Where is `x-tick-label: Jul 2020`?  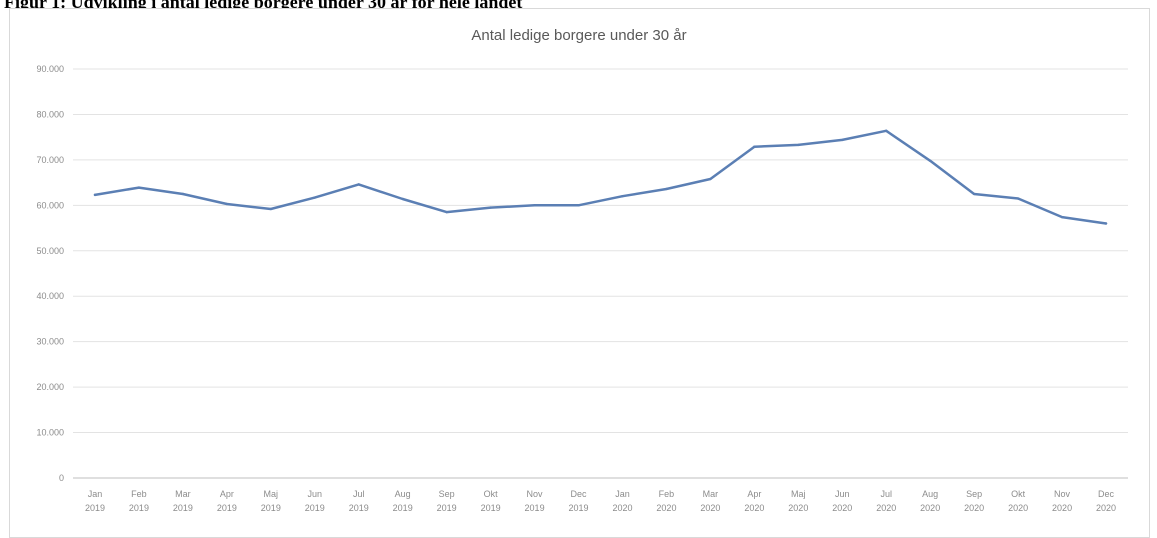
x-tick-label: Jul 2020 is located at coordinates (886, 501).